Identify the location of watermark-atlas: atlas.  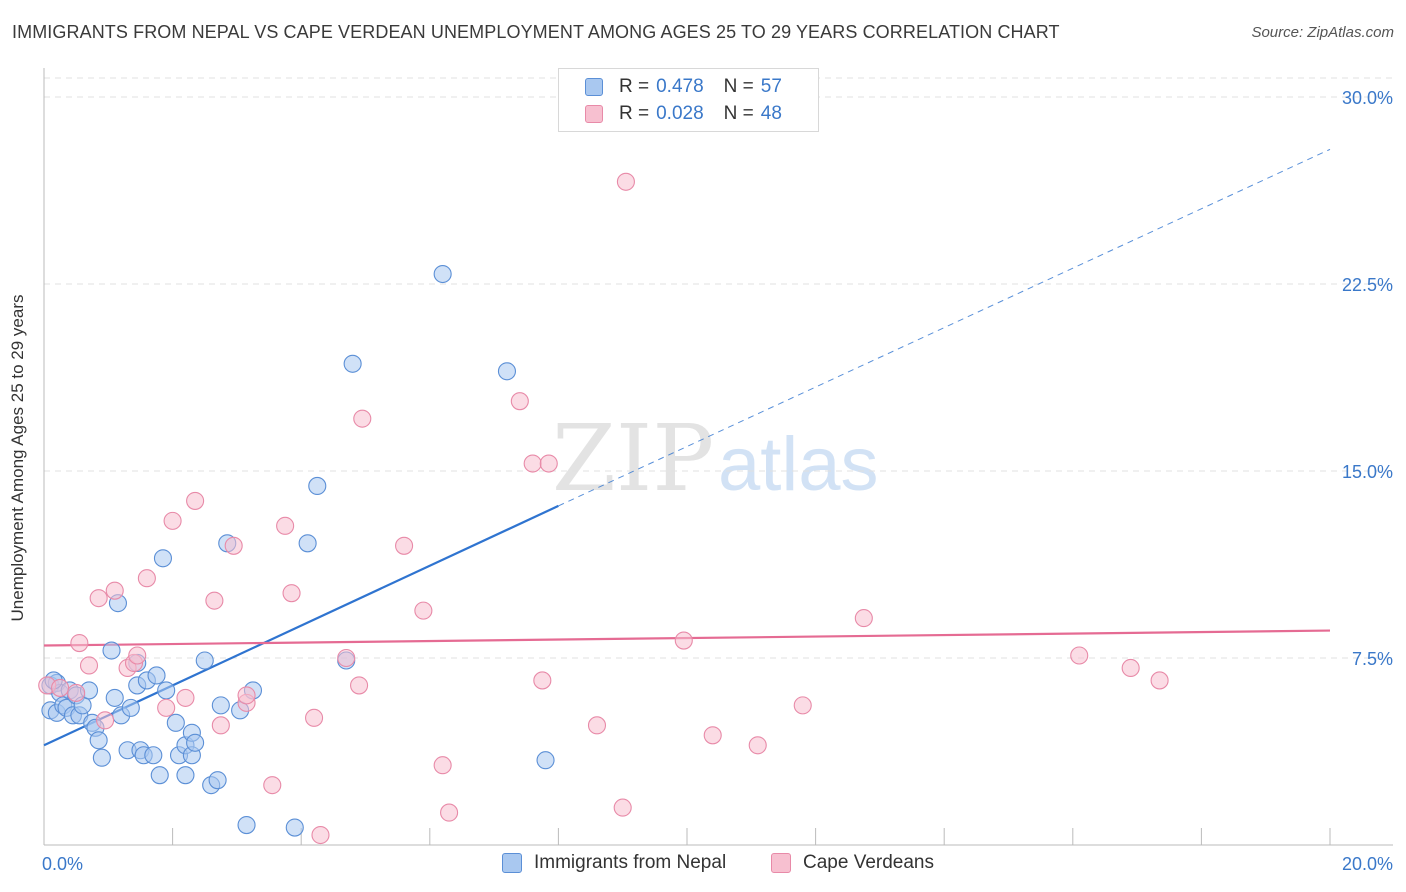
(798, 464).